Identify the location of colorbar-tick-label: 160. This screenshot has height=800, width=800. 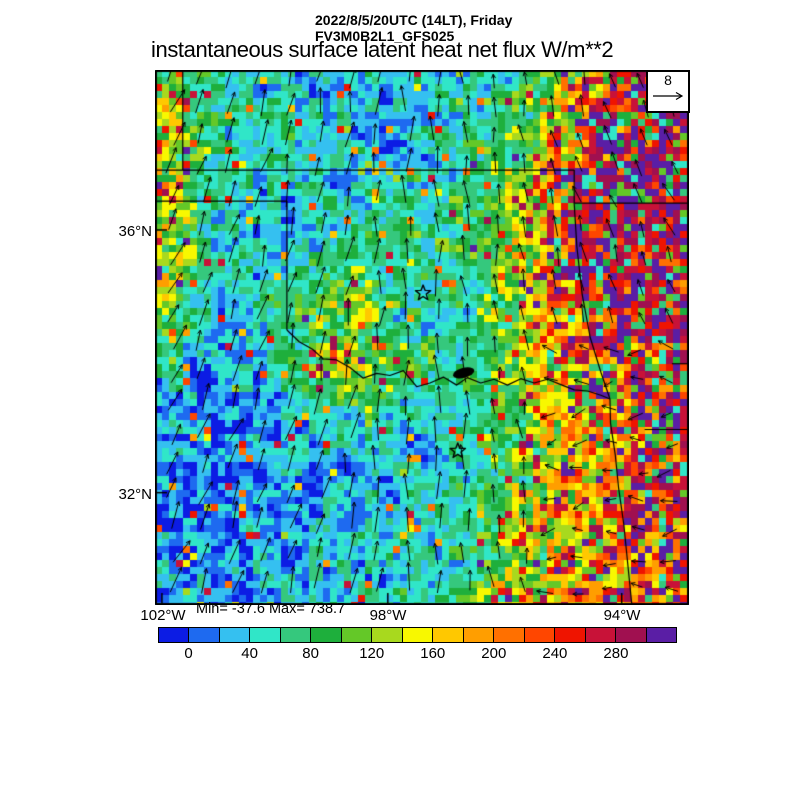
(433, 653).